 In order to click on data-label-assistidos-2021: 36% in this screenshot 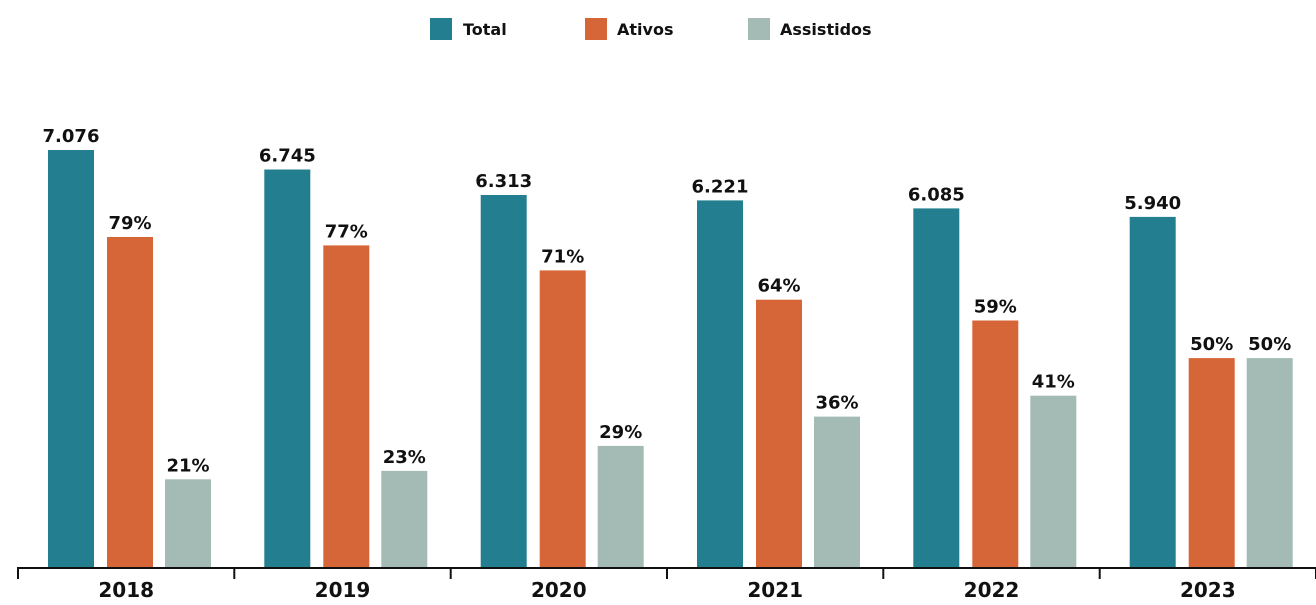, I will do `click(836, 403)`.